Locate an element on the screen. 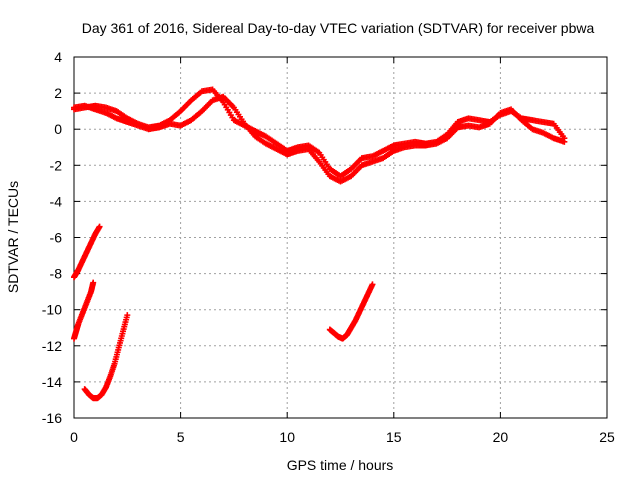  x-tick-label: 0 is located at coordinates (74, 437).